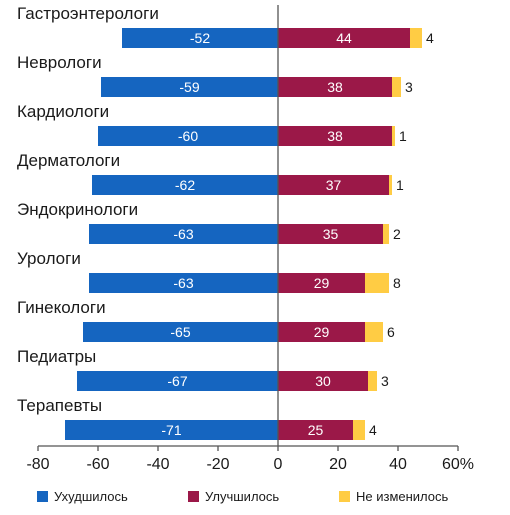 Image resolution: width=510 pixels, height=515 pixels. I want to click on x-axis-ticks: -80 -60 -40 -20 0 20 40 60%, so click(250, 459).